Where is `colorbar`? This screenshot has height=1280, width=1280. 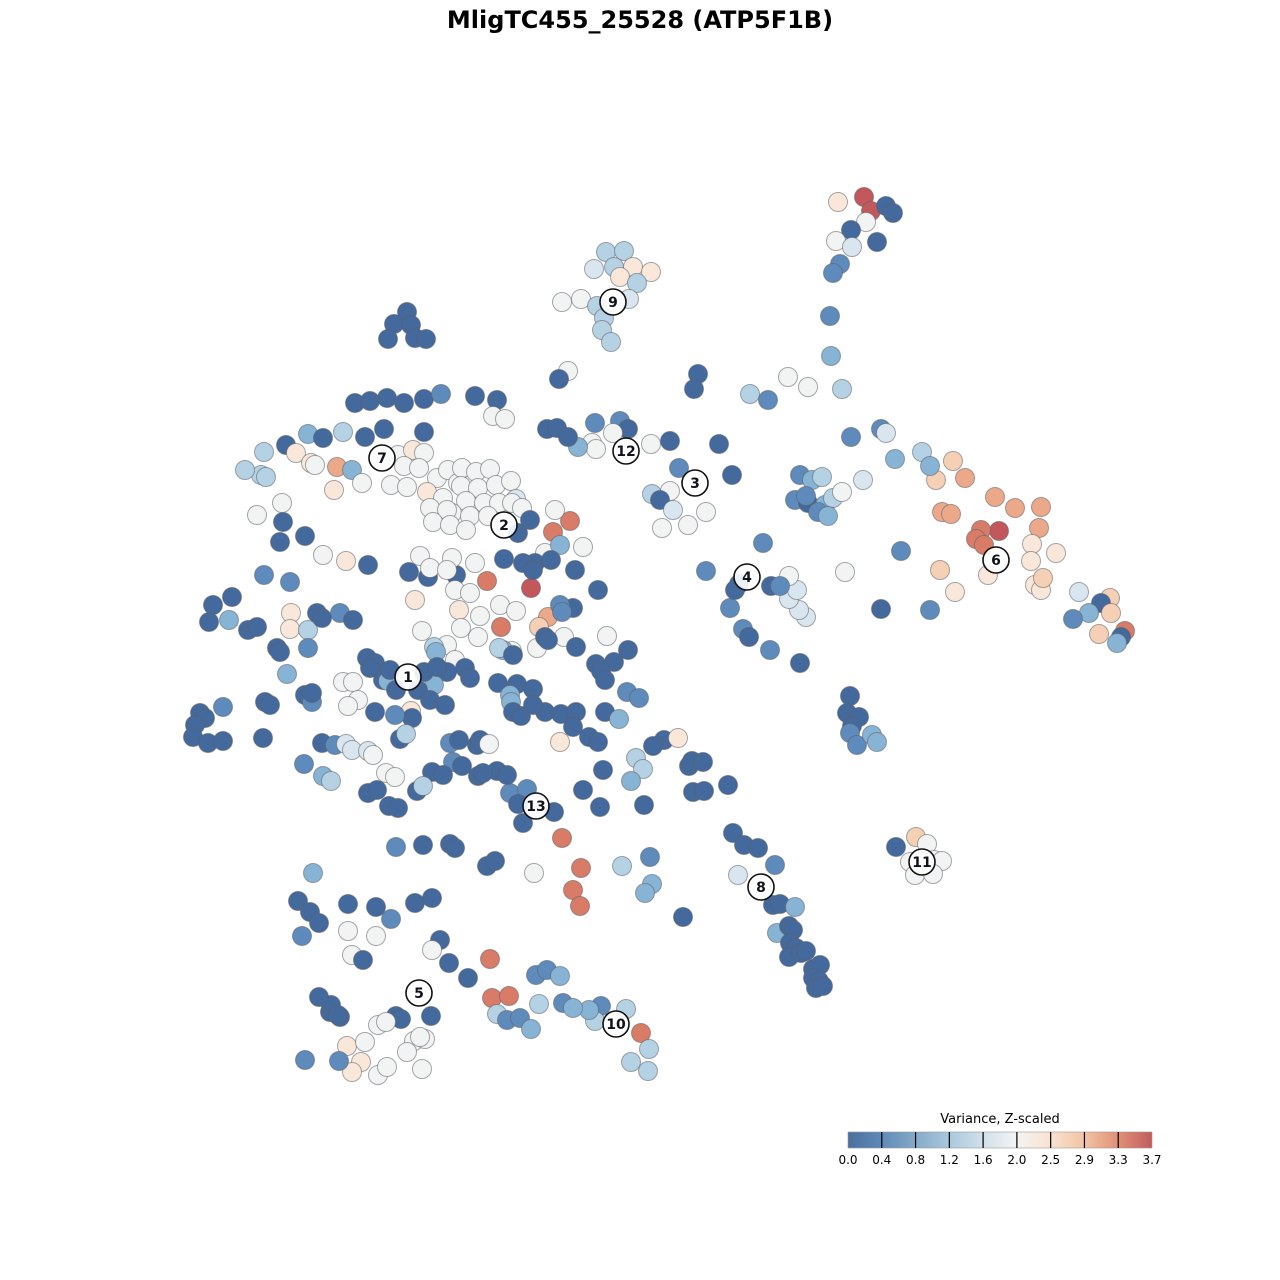 colorbar is located at coordinates (1000, 1140).